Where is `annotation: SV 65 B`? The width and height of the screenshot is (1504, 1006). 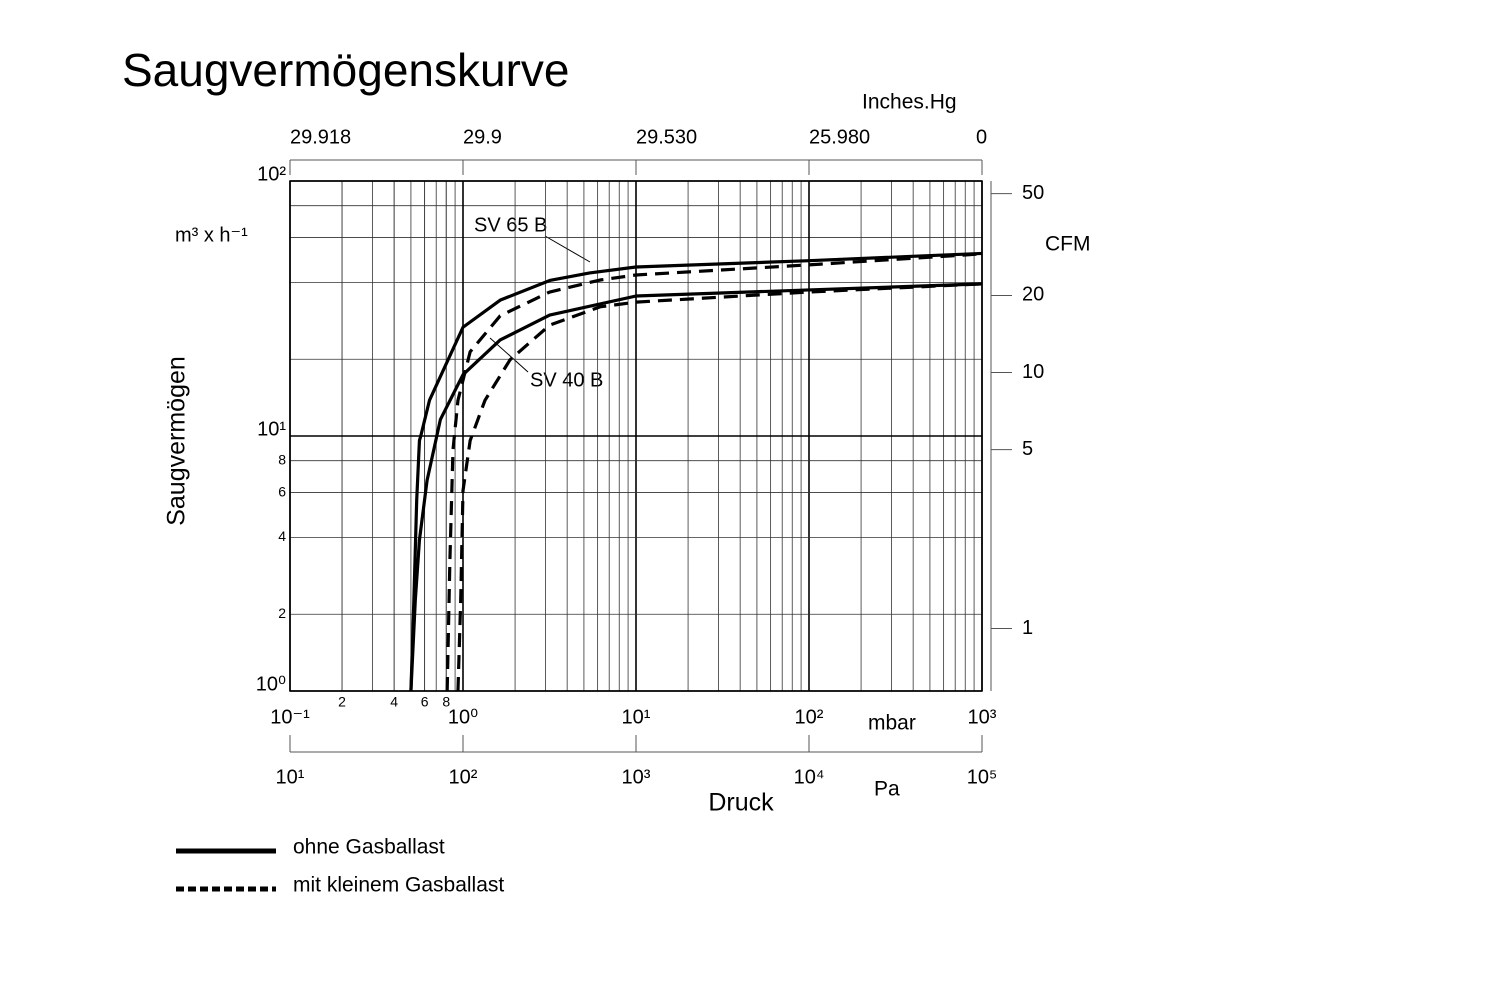
annotation: SV 65 B is located at coordinates (510, 225).